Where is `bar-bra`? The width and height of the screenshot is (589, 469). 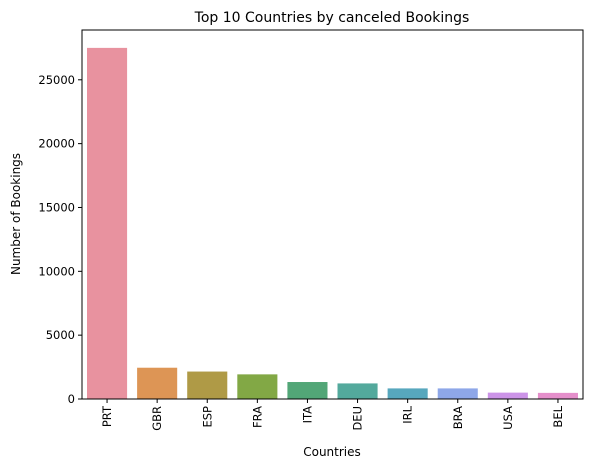
bar-bra is located at coordinates (457, 393).